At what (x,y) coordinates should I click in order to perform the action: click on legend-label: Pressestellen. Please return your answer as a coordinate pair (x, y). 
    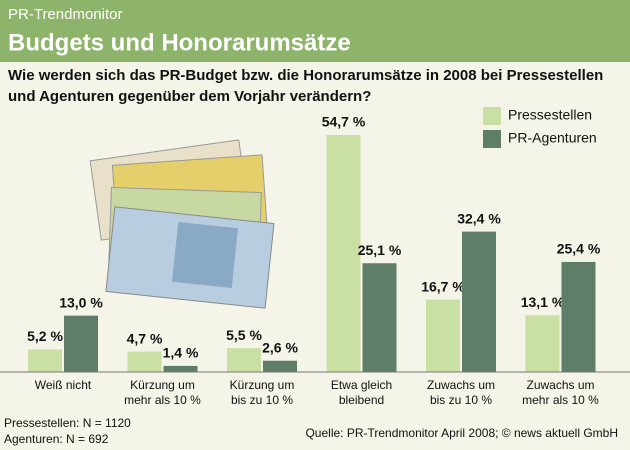
    Looking at the image, I should click on (550, 115).